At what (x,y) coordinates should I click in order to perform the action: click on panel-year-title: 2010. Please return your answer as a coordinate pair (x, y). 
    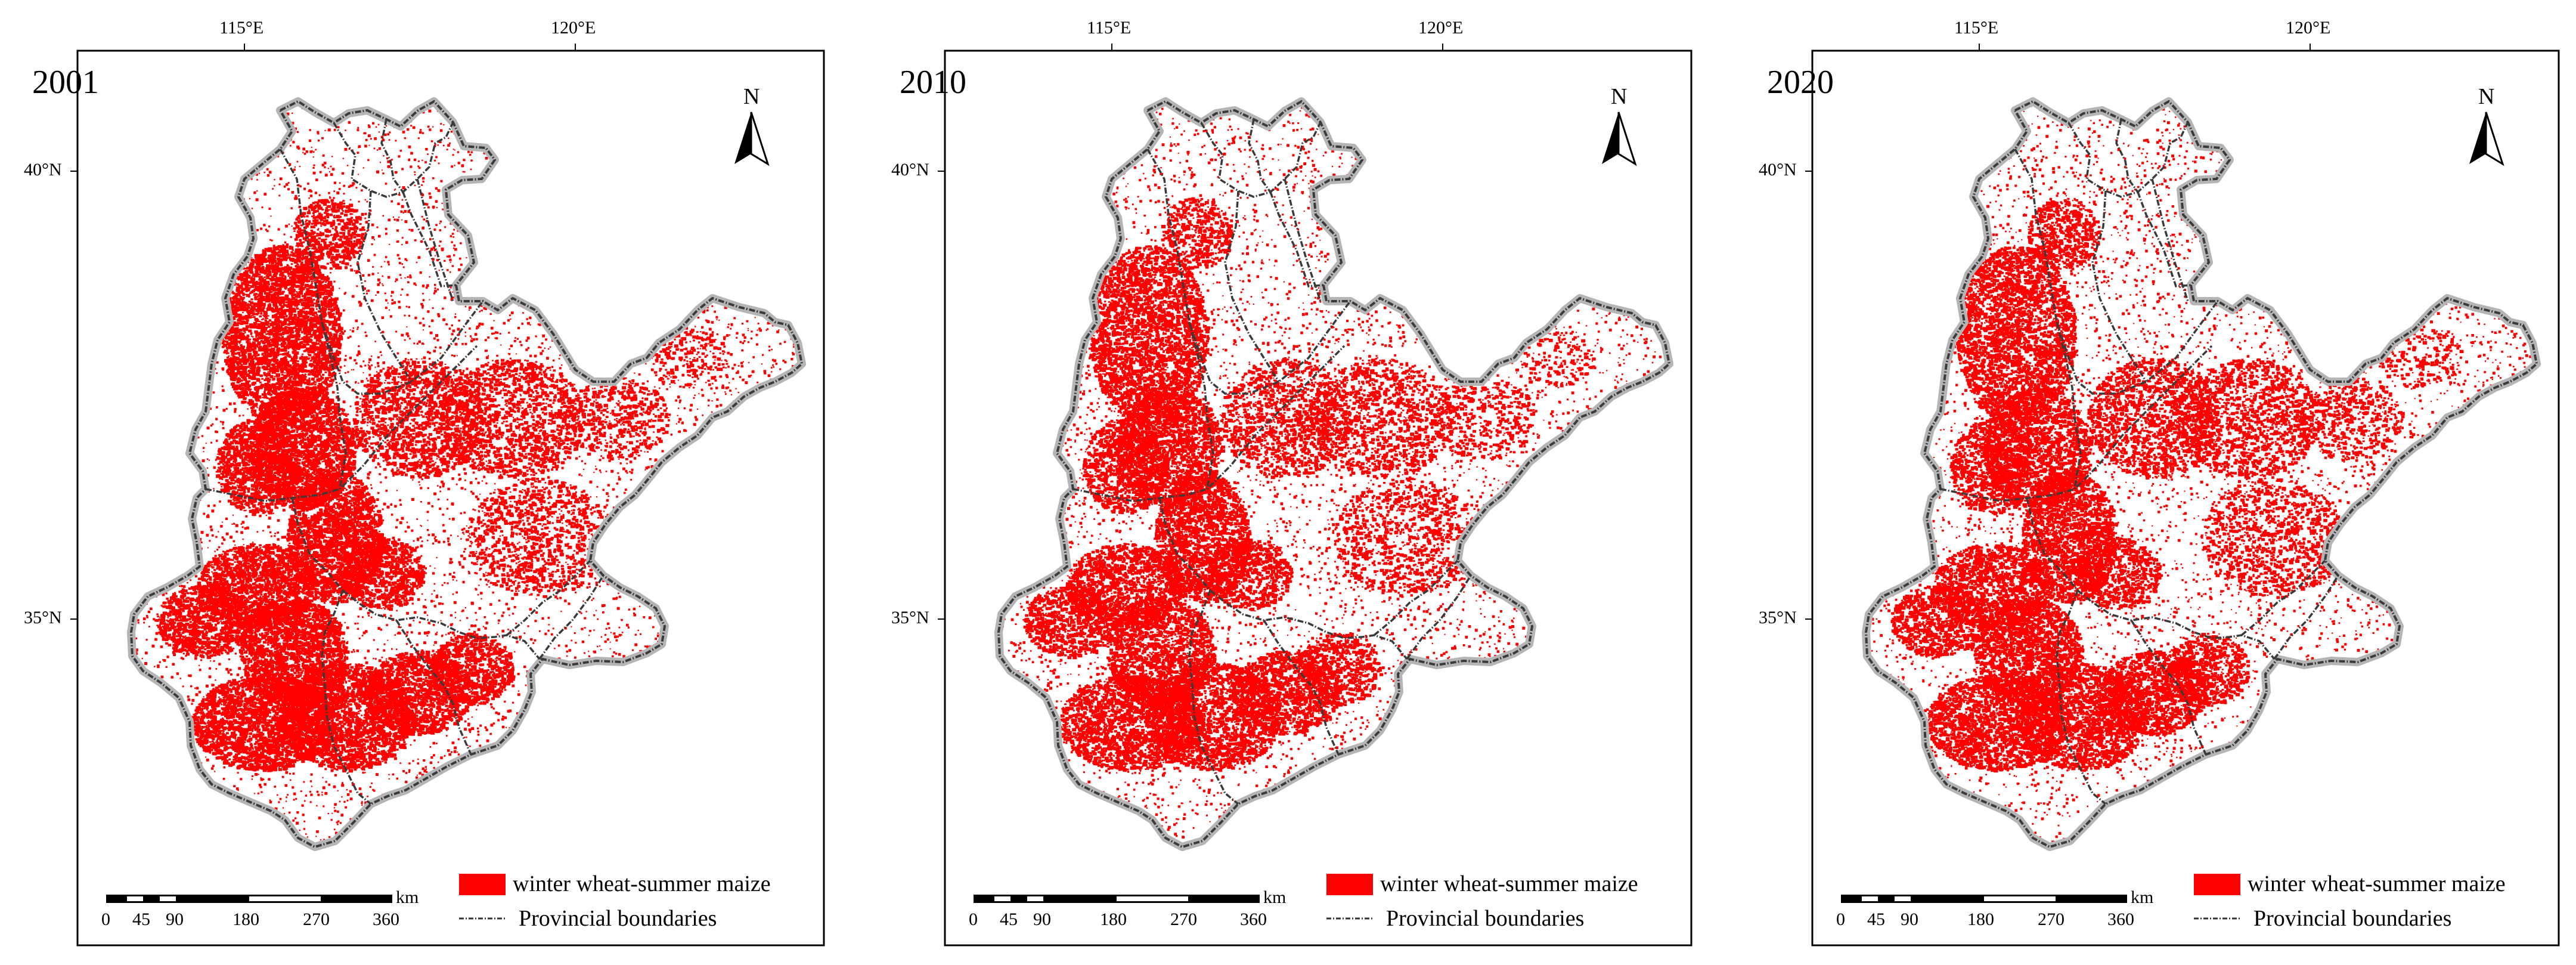
    Looking at the image, I should click on (933, 82).